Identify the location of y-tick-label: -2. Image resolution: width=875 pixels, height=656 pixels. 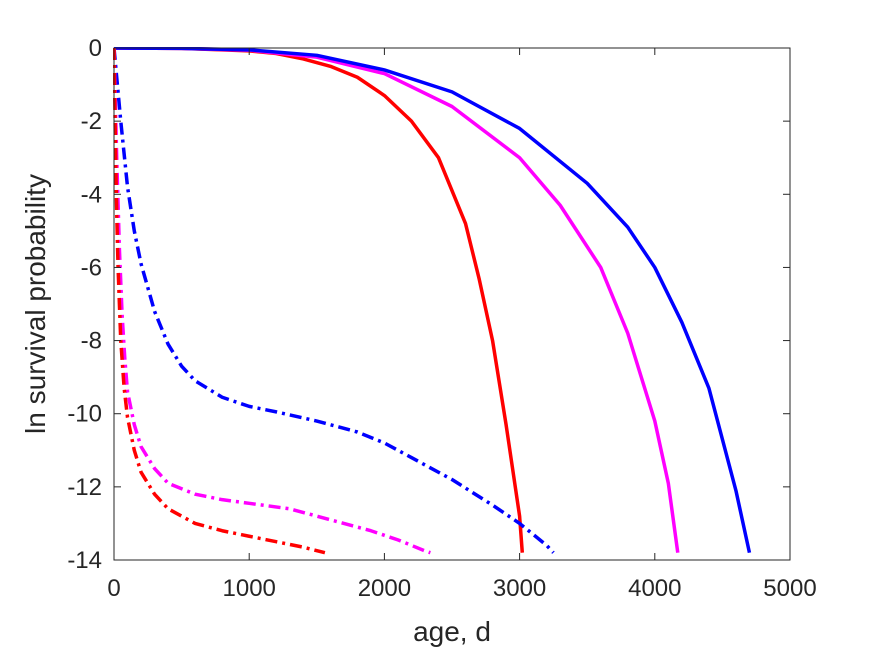
(91, 121).